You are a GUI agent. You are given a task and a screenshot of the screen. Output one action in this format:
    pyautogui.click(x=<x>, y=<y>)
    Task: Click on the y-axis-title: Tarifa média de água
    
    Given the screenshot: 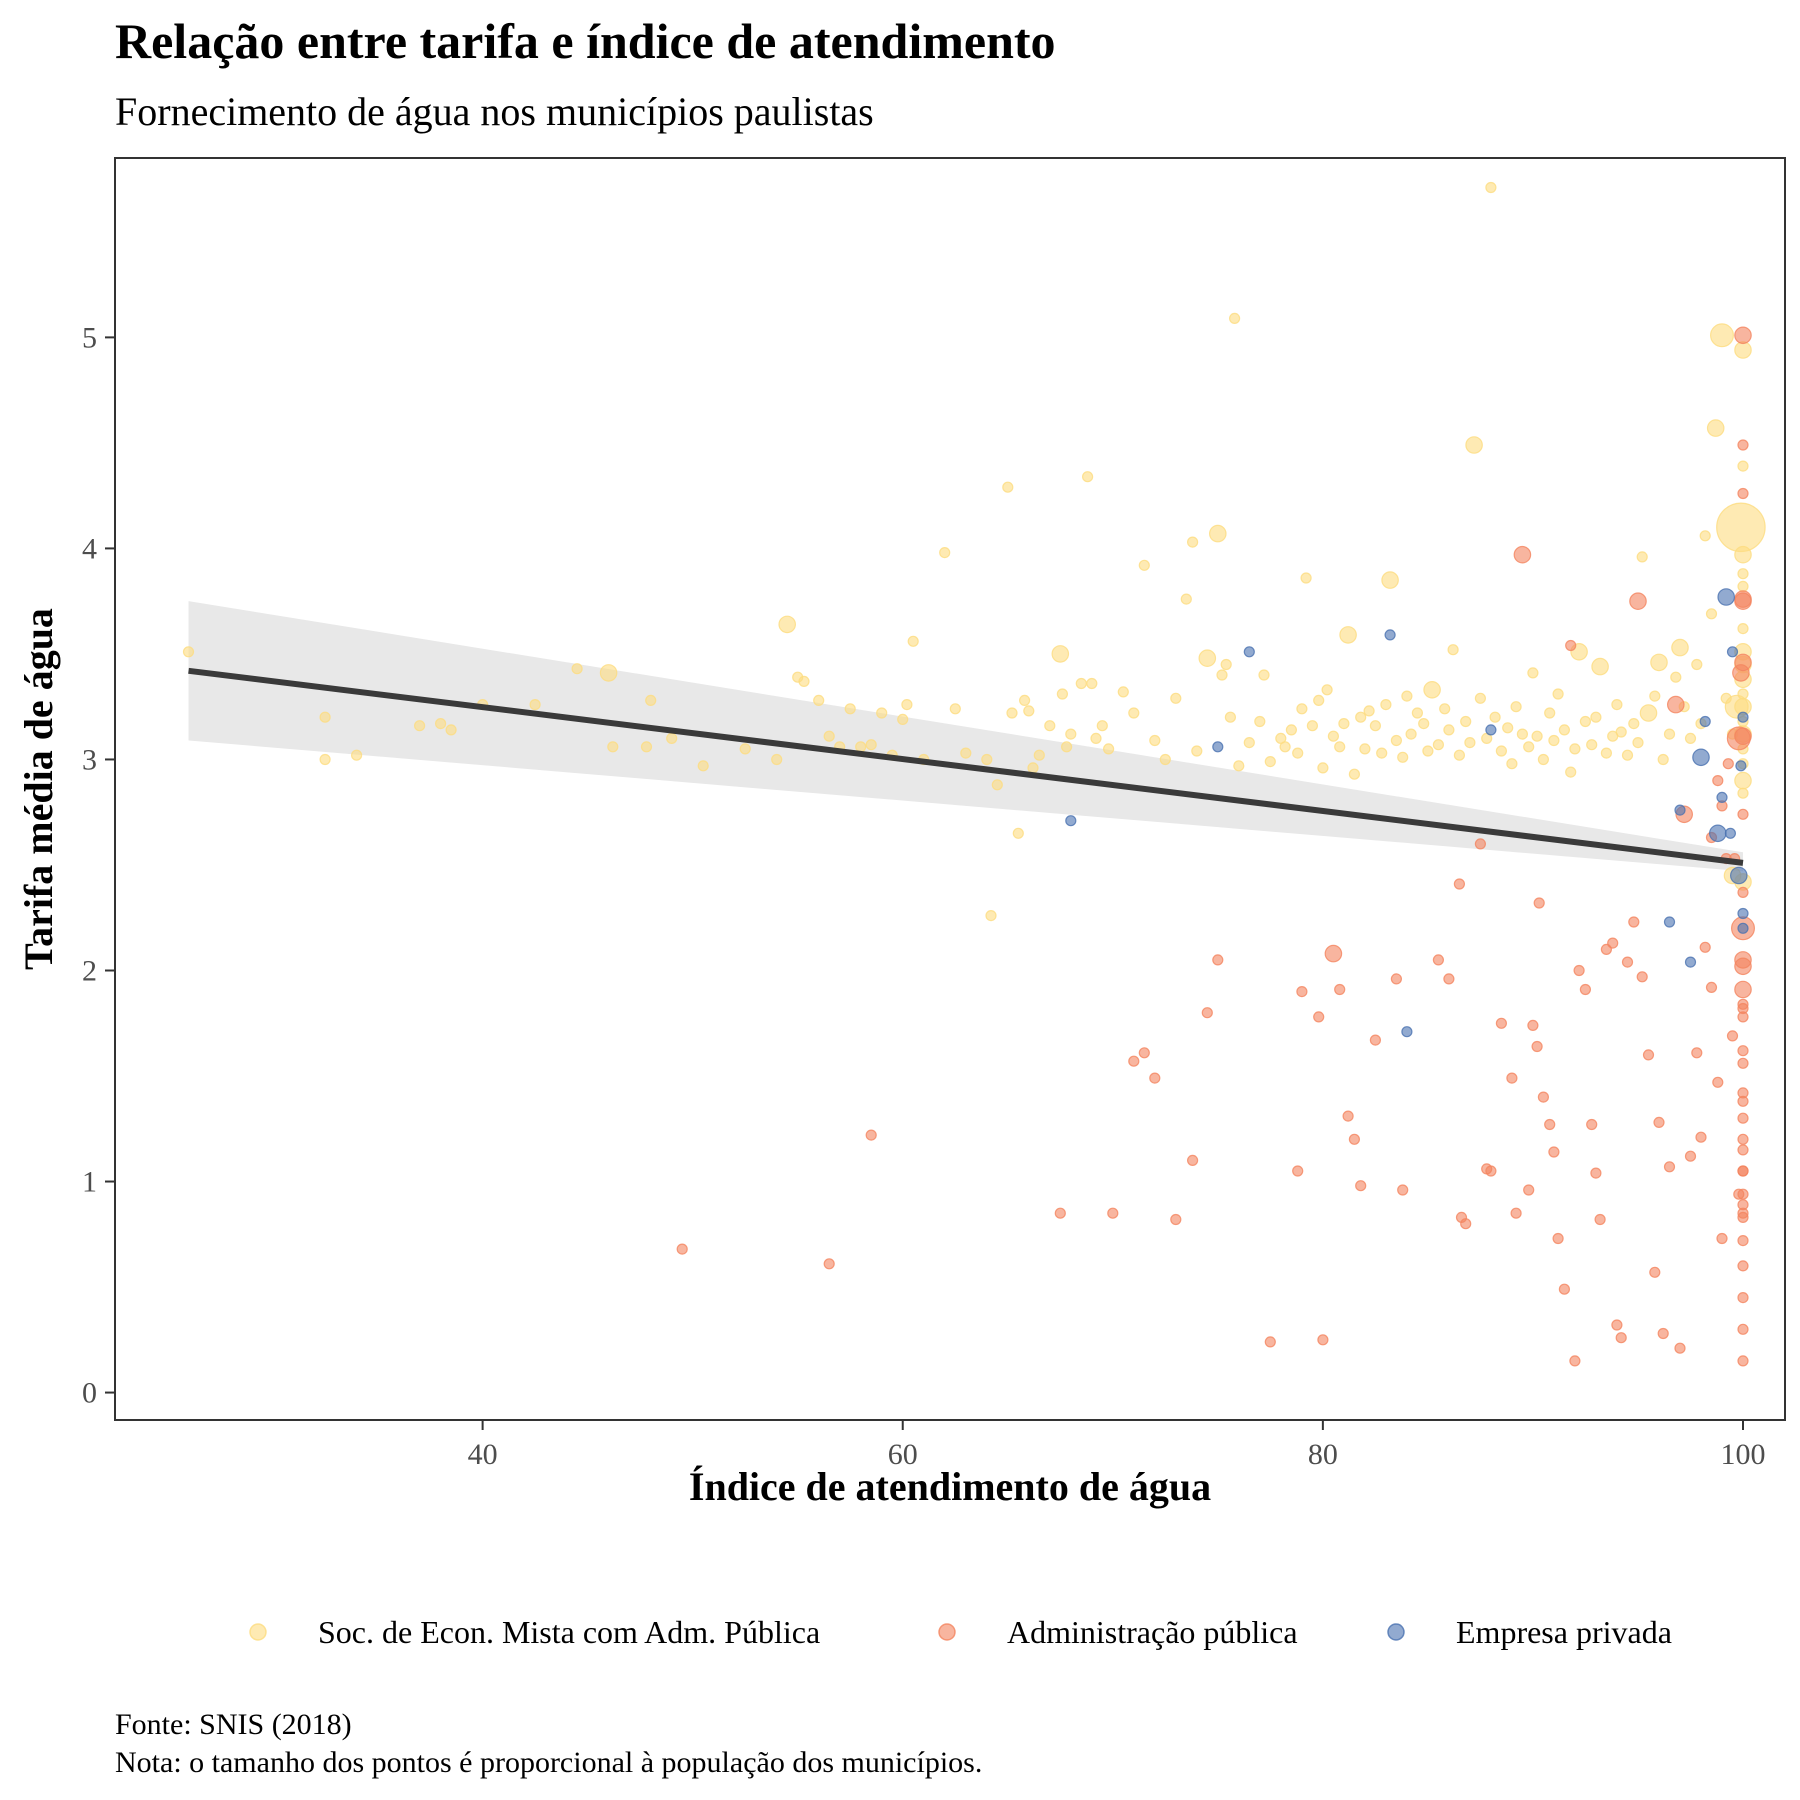 What is the action you would take?
    pyautogui.click(x=38, y=789)
    